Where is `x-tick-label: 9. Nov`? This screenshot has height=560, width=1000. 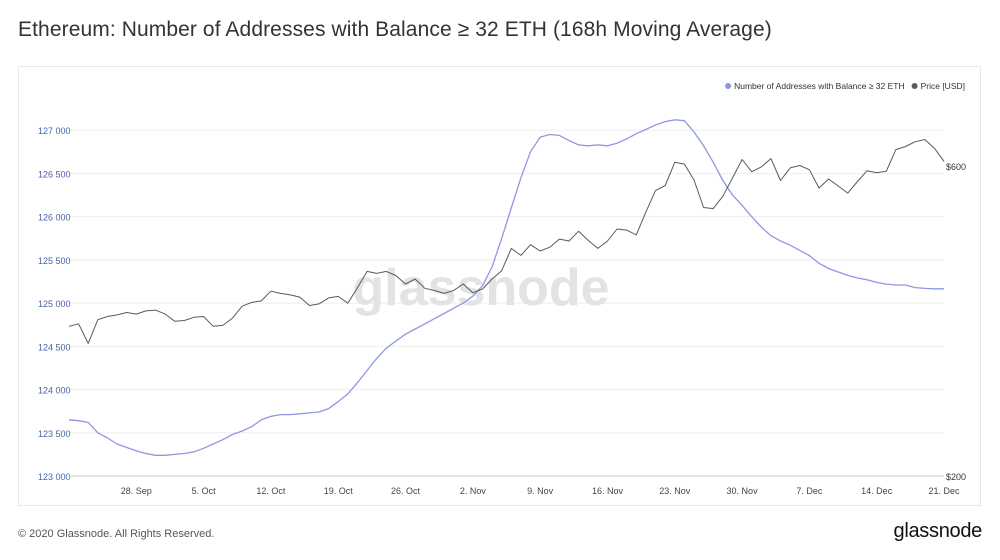
x-tick-label: 9. Nov is located at coordinates (540, 491).